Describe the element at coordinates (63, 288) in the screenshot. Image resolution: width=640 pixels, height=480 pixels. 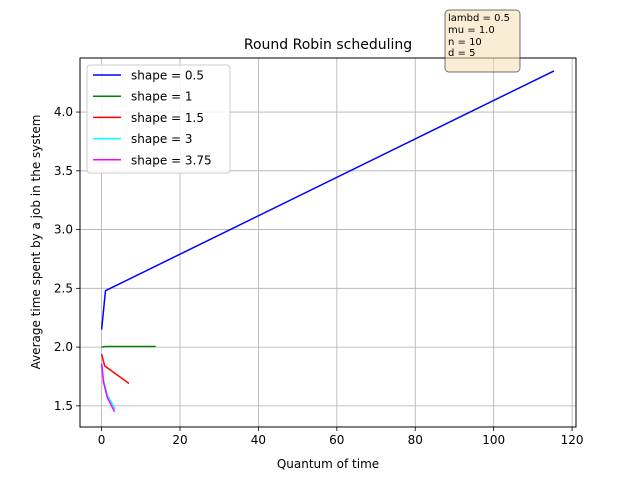
I see `y-tick-label: 2.5` at that location.